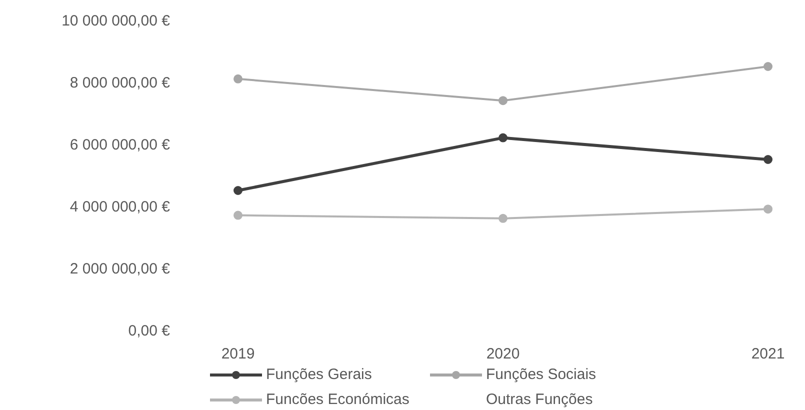 Image resolution: width=805 pixels, height=410 pixels. Describe the element at coordinates (149, 331) in the screenshot. I see `y-tick-label: 0,00 €` at that location.